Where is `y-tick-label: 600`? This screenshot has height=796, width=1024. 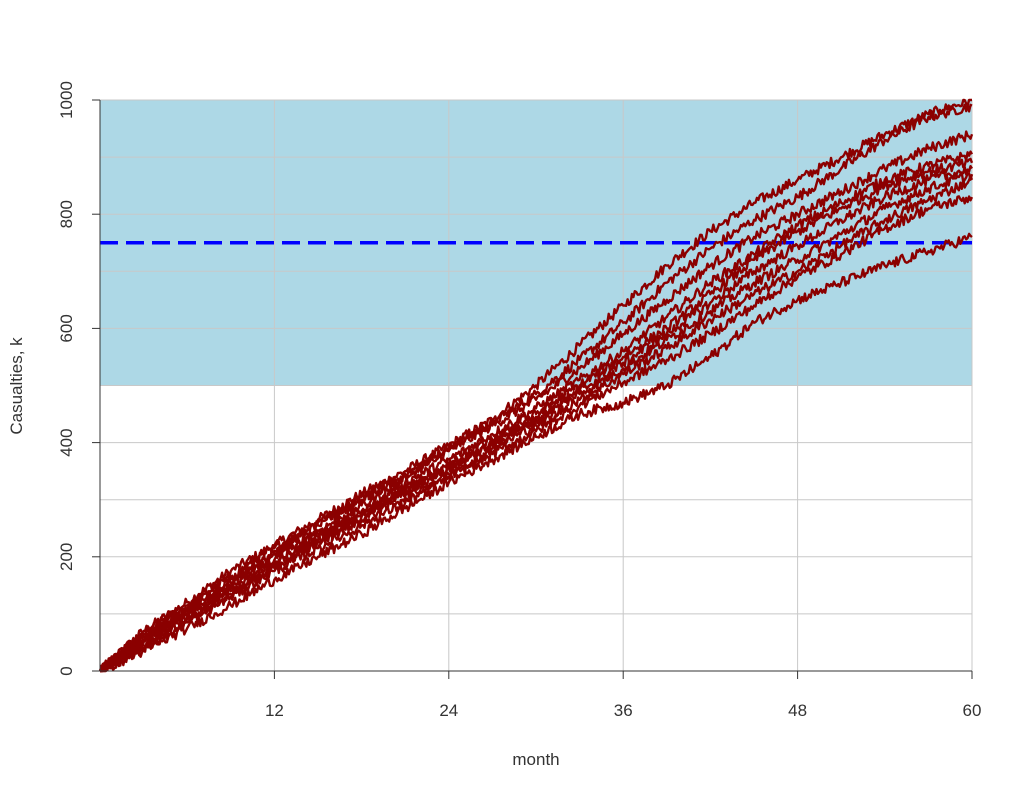
y-tick-label: 600 is located at coordinates (66, 328).